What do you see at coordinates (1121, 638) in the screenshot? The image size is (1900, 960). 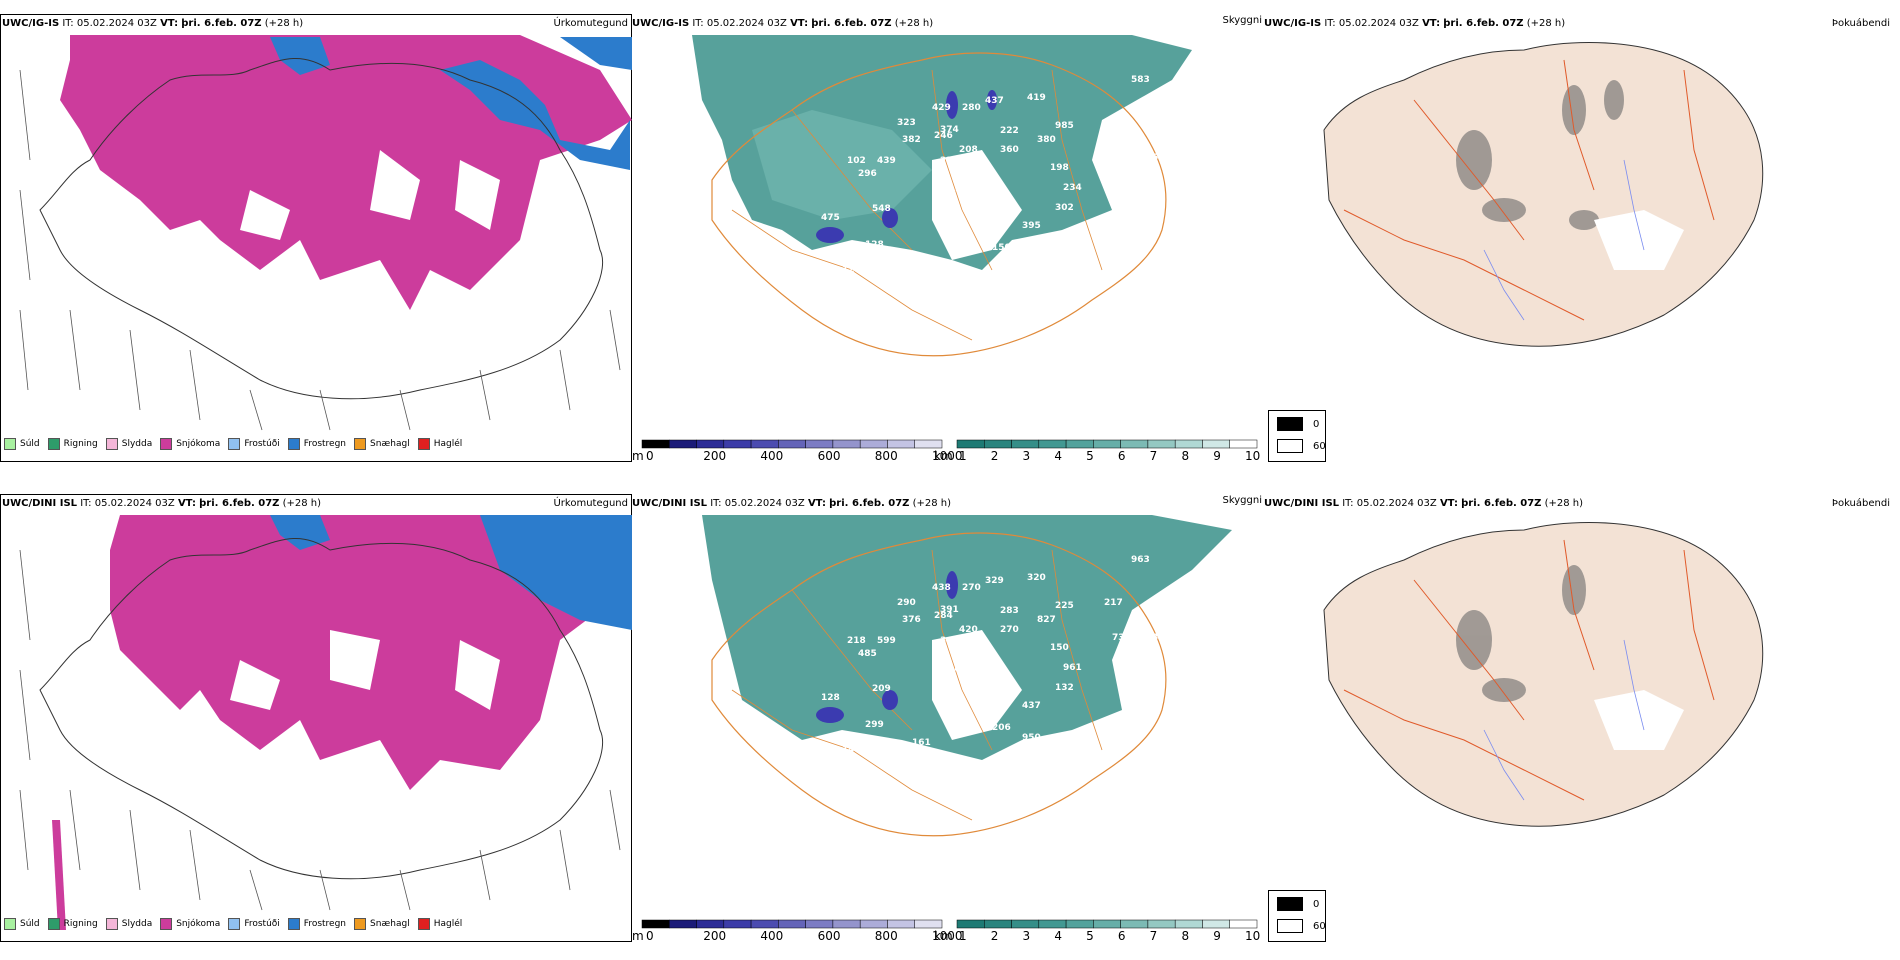 I see `visibility-value-label: 739` at bounding box center [1121, 638].